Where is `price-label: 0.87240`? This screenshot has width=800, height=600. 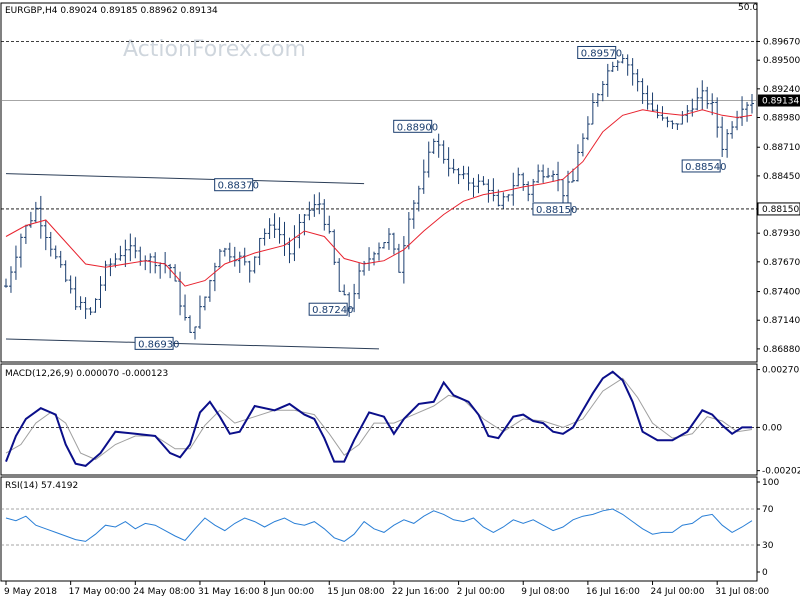 price-label: 0.87240 is located at coordinates (332, 310).